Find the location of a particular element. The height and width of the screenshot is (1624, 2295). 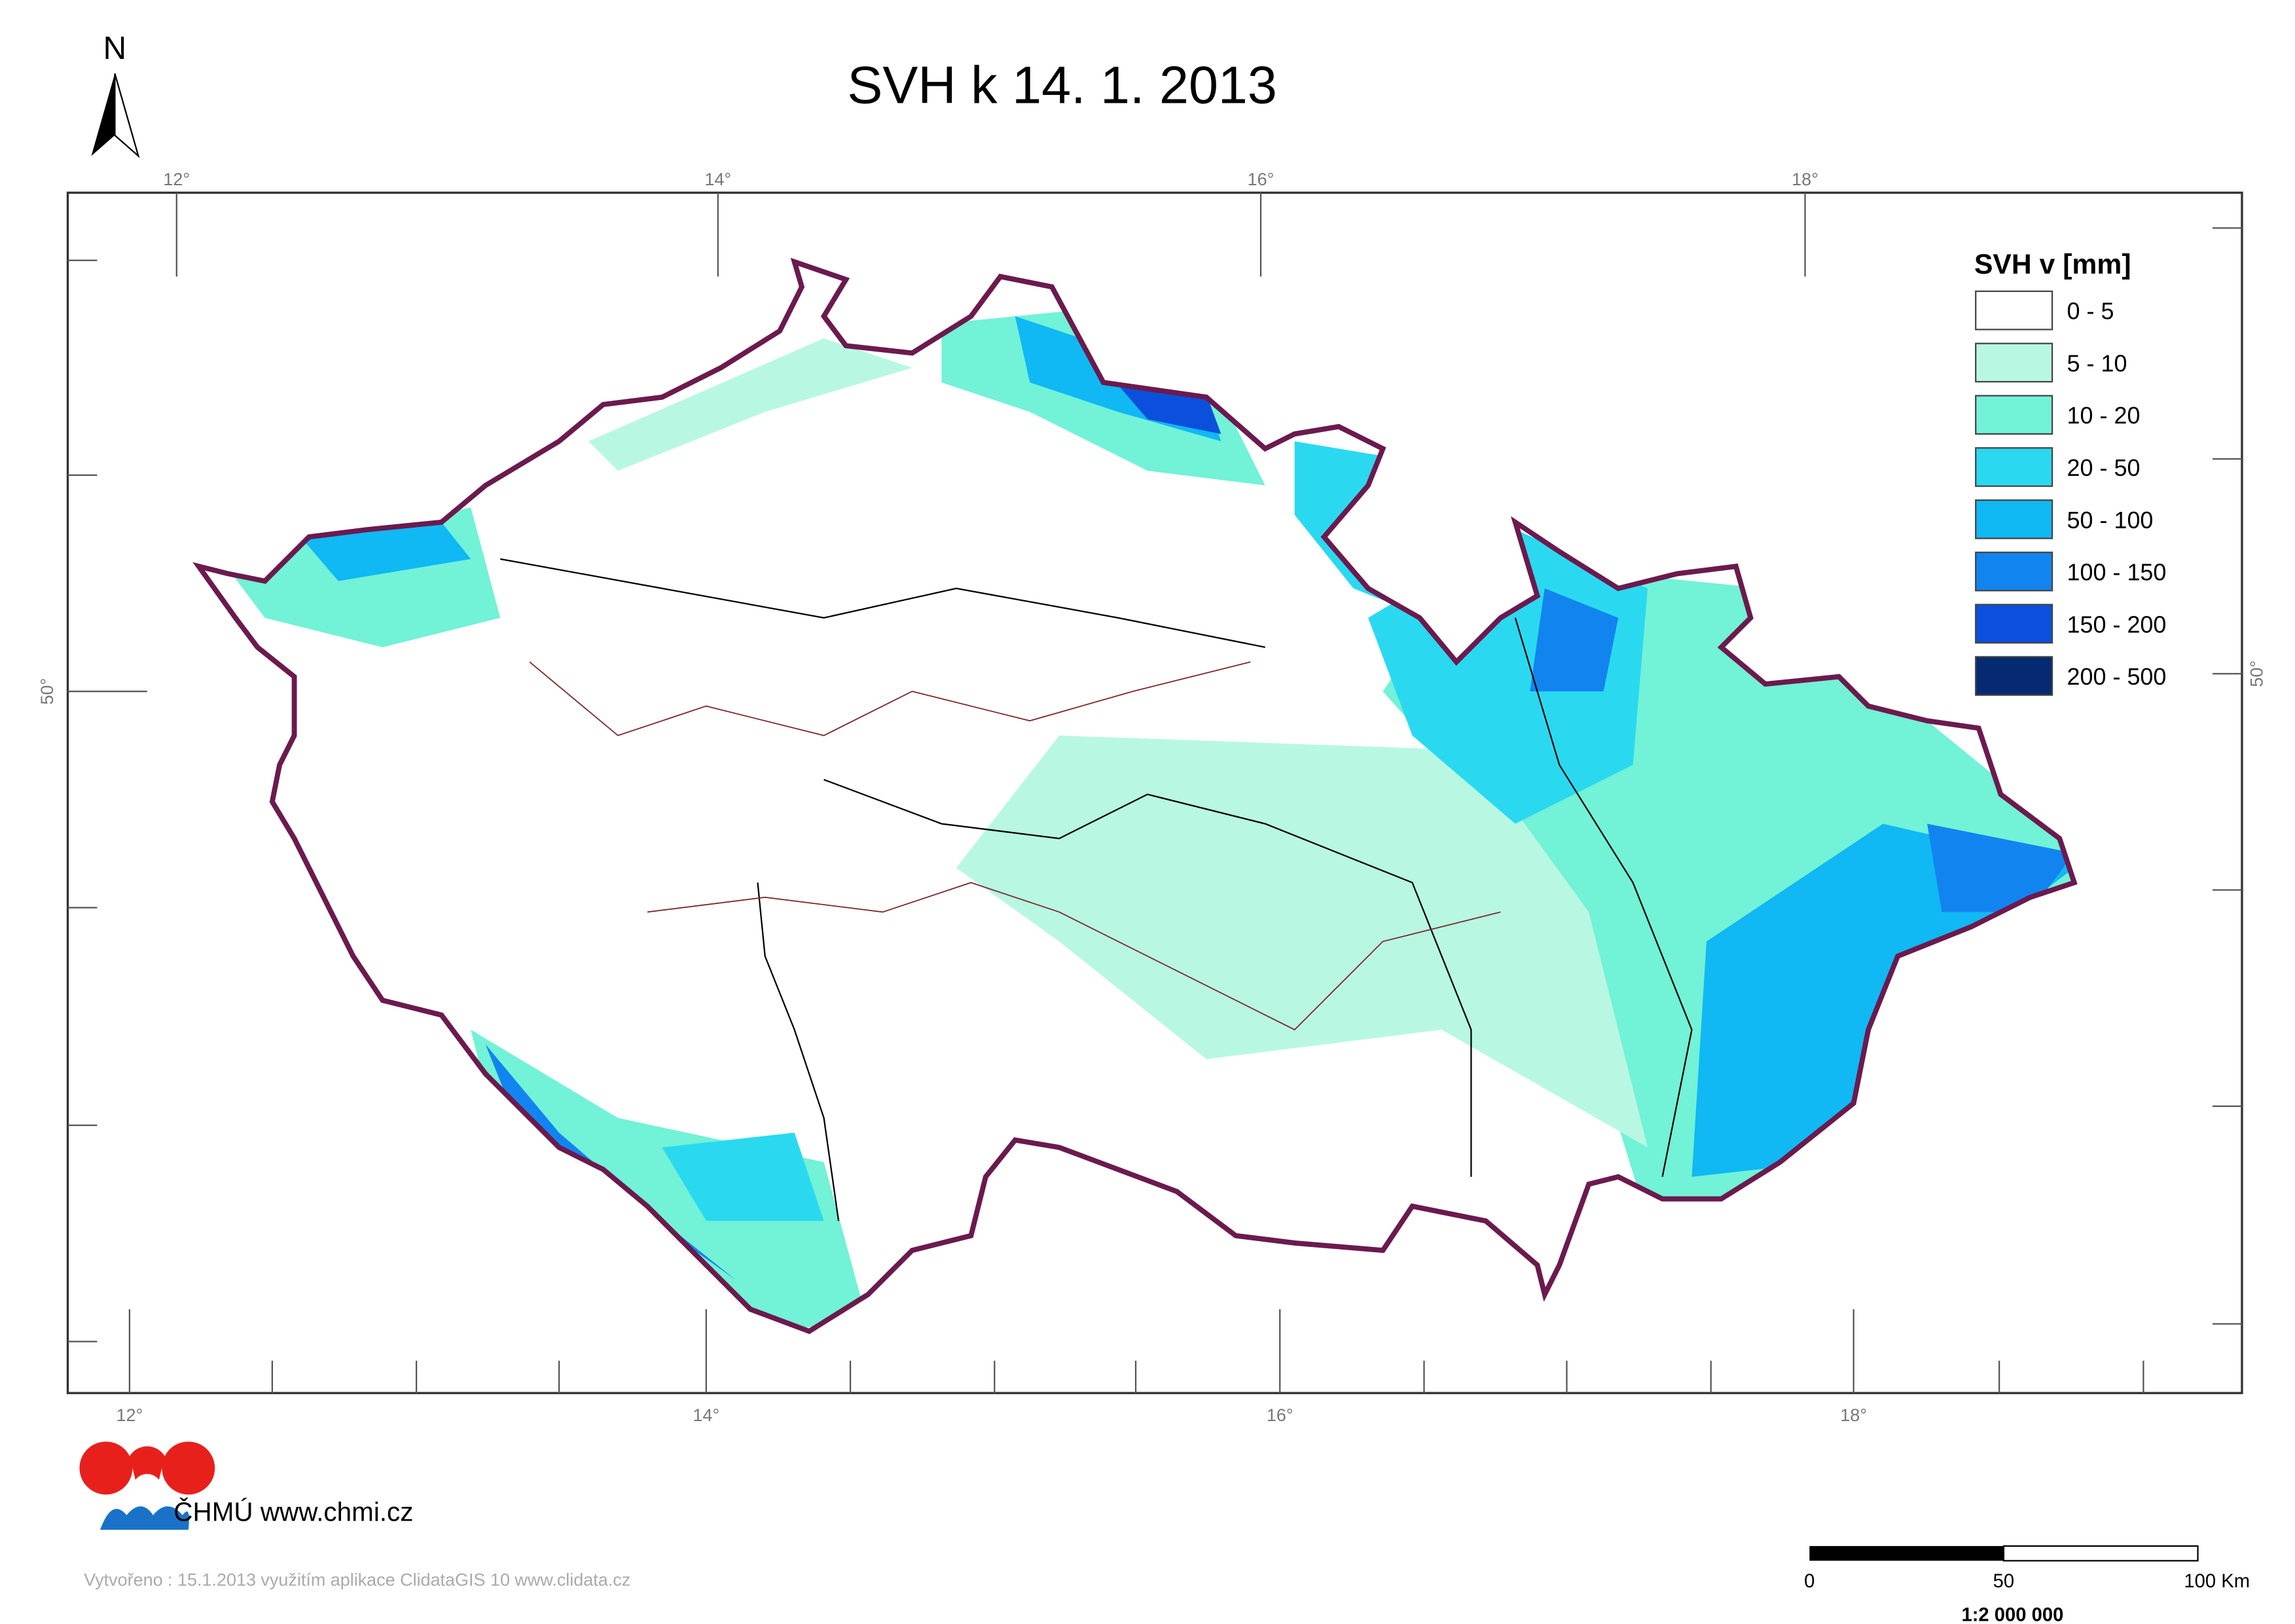

legend-label: 200 - 500 is located at coordinates (2117, 676).